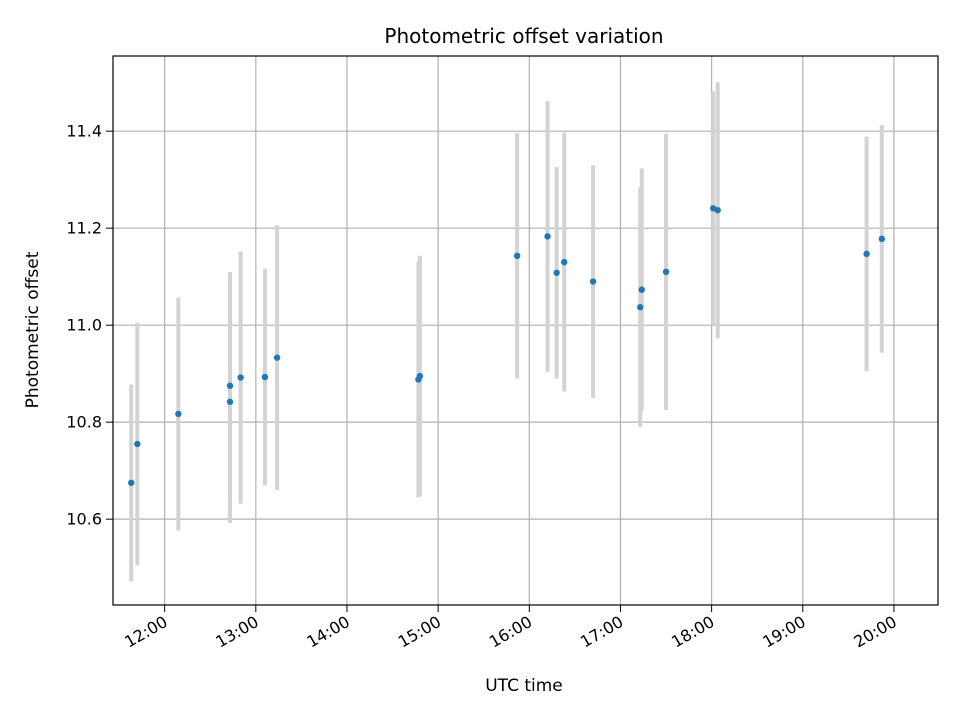 The width and height of the screenshot is (960, 720). What do you see at coordinates (84, 422) in the screenshot?
I see `y-tick-label: 10.8` at bounding box center [84, 422].